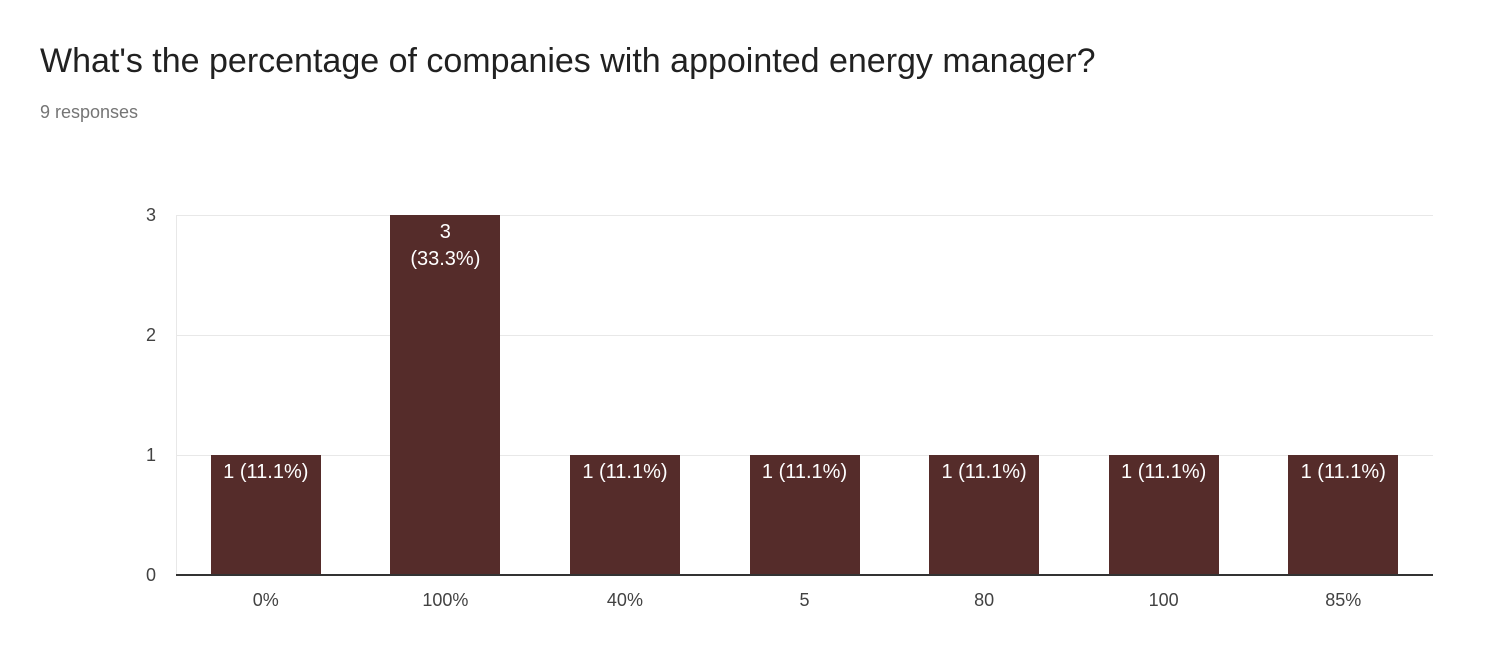 This screenshot has height=660, width=1494. I want to click on x-axis-labels: 0% 100% 40% 5 80 100 85%, so click(804, 600).